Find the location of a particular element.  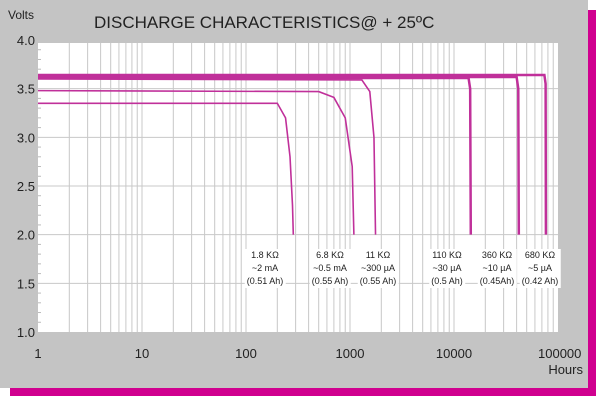

series-label-name: 6.8 KΩ is located at coordinates (330, 255).